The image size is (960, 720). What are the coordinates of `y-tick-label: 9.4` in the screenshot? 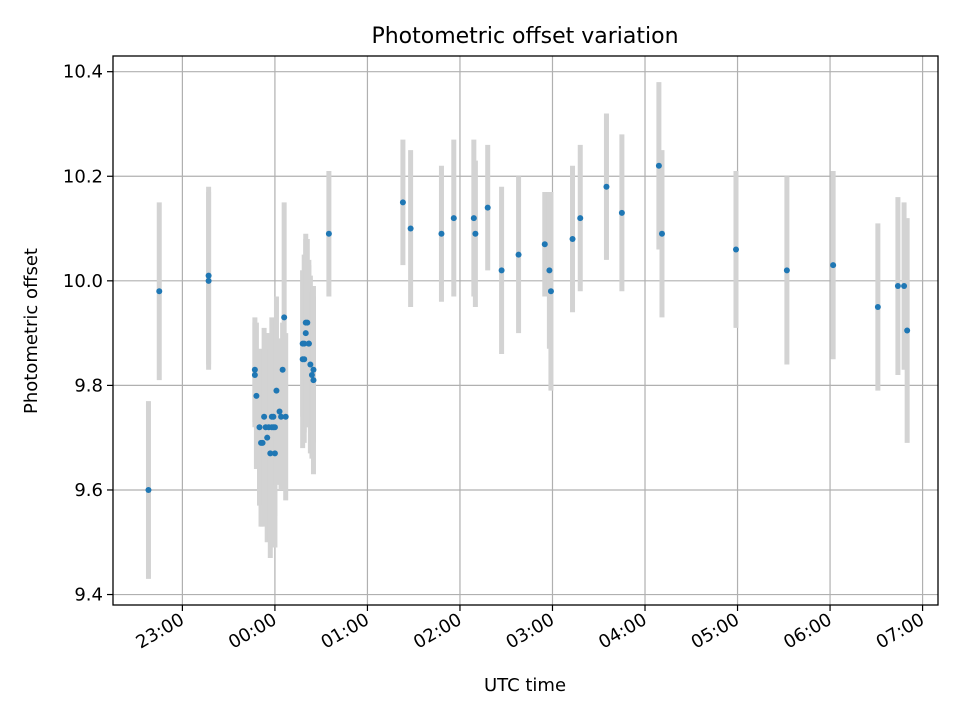 It's located at (88, 595).